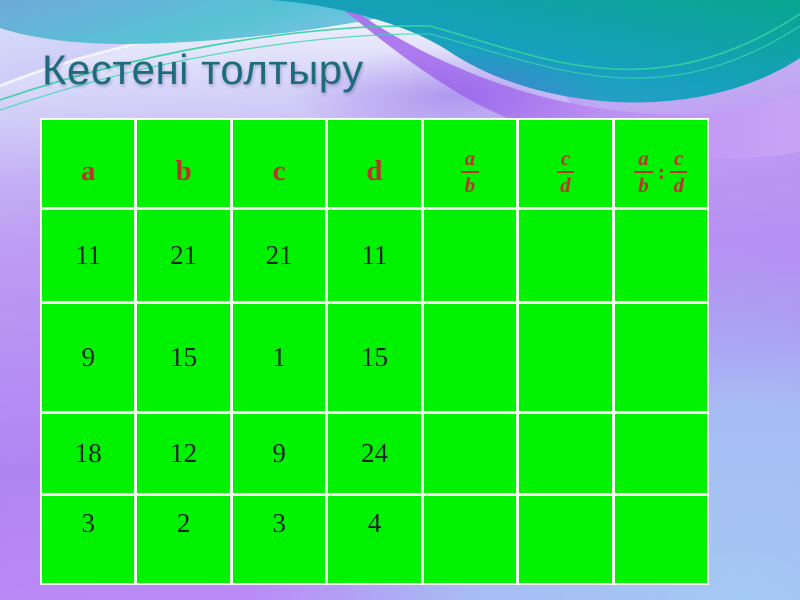 This screenshot has width=800, height=600. Describe the element at coordinates (88, 171) in the screenshot. I see `header-label-a: a` at that location.